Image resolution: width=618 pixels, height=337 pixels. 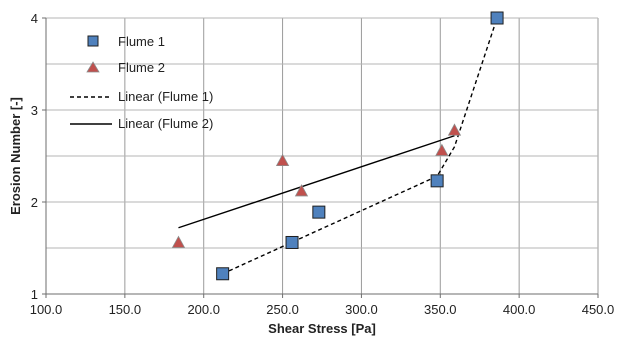 I want to click on y-axis-title: Erosion Number [-], so click(x=15, y=156).